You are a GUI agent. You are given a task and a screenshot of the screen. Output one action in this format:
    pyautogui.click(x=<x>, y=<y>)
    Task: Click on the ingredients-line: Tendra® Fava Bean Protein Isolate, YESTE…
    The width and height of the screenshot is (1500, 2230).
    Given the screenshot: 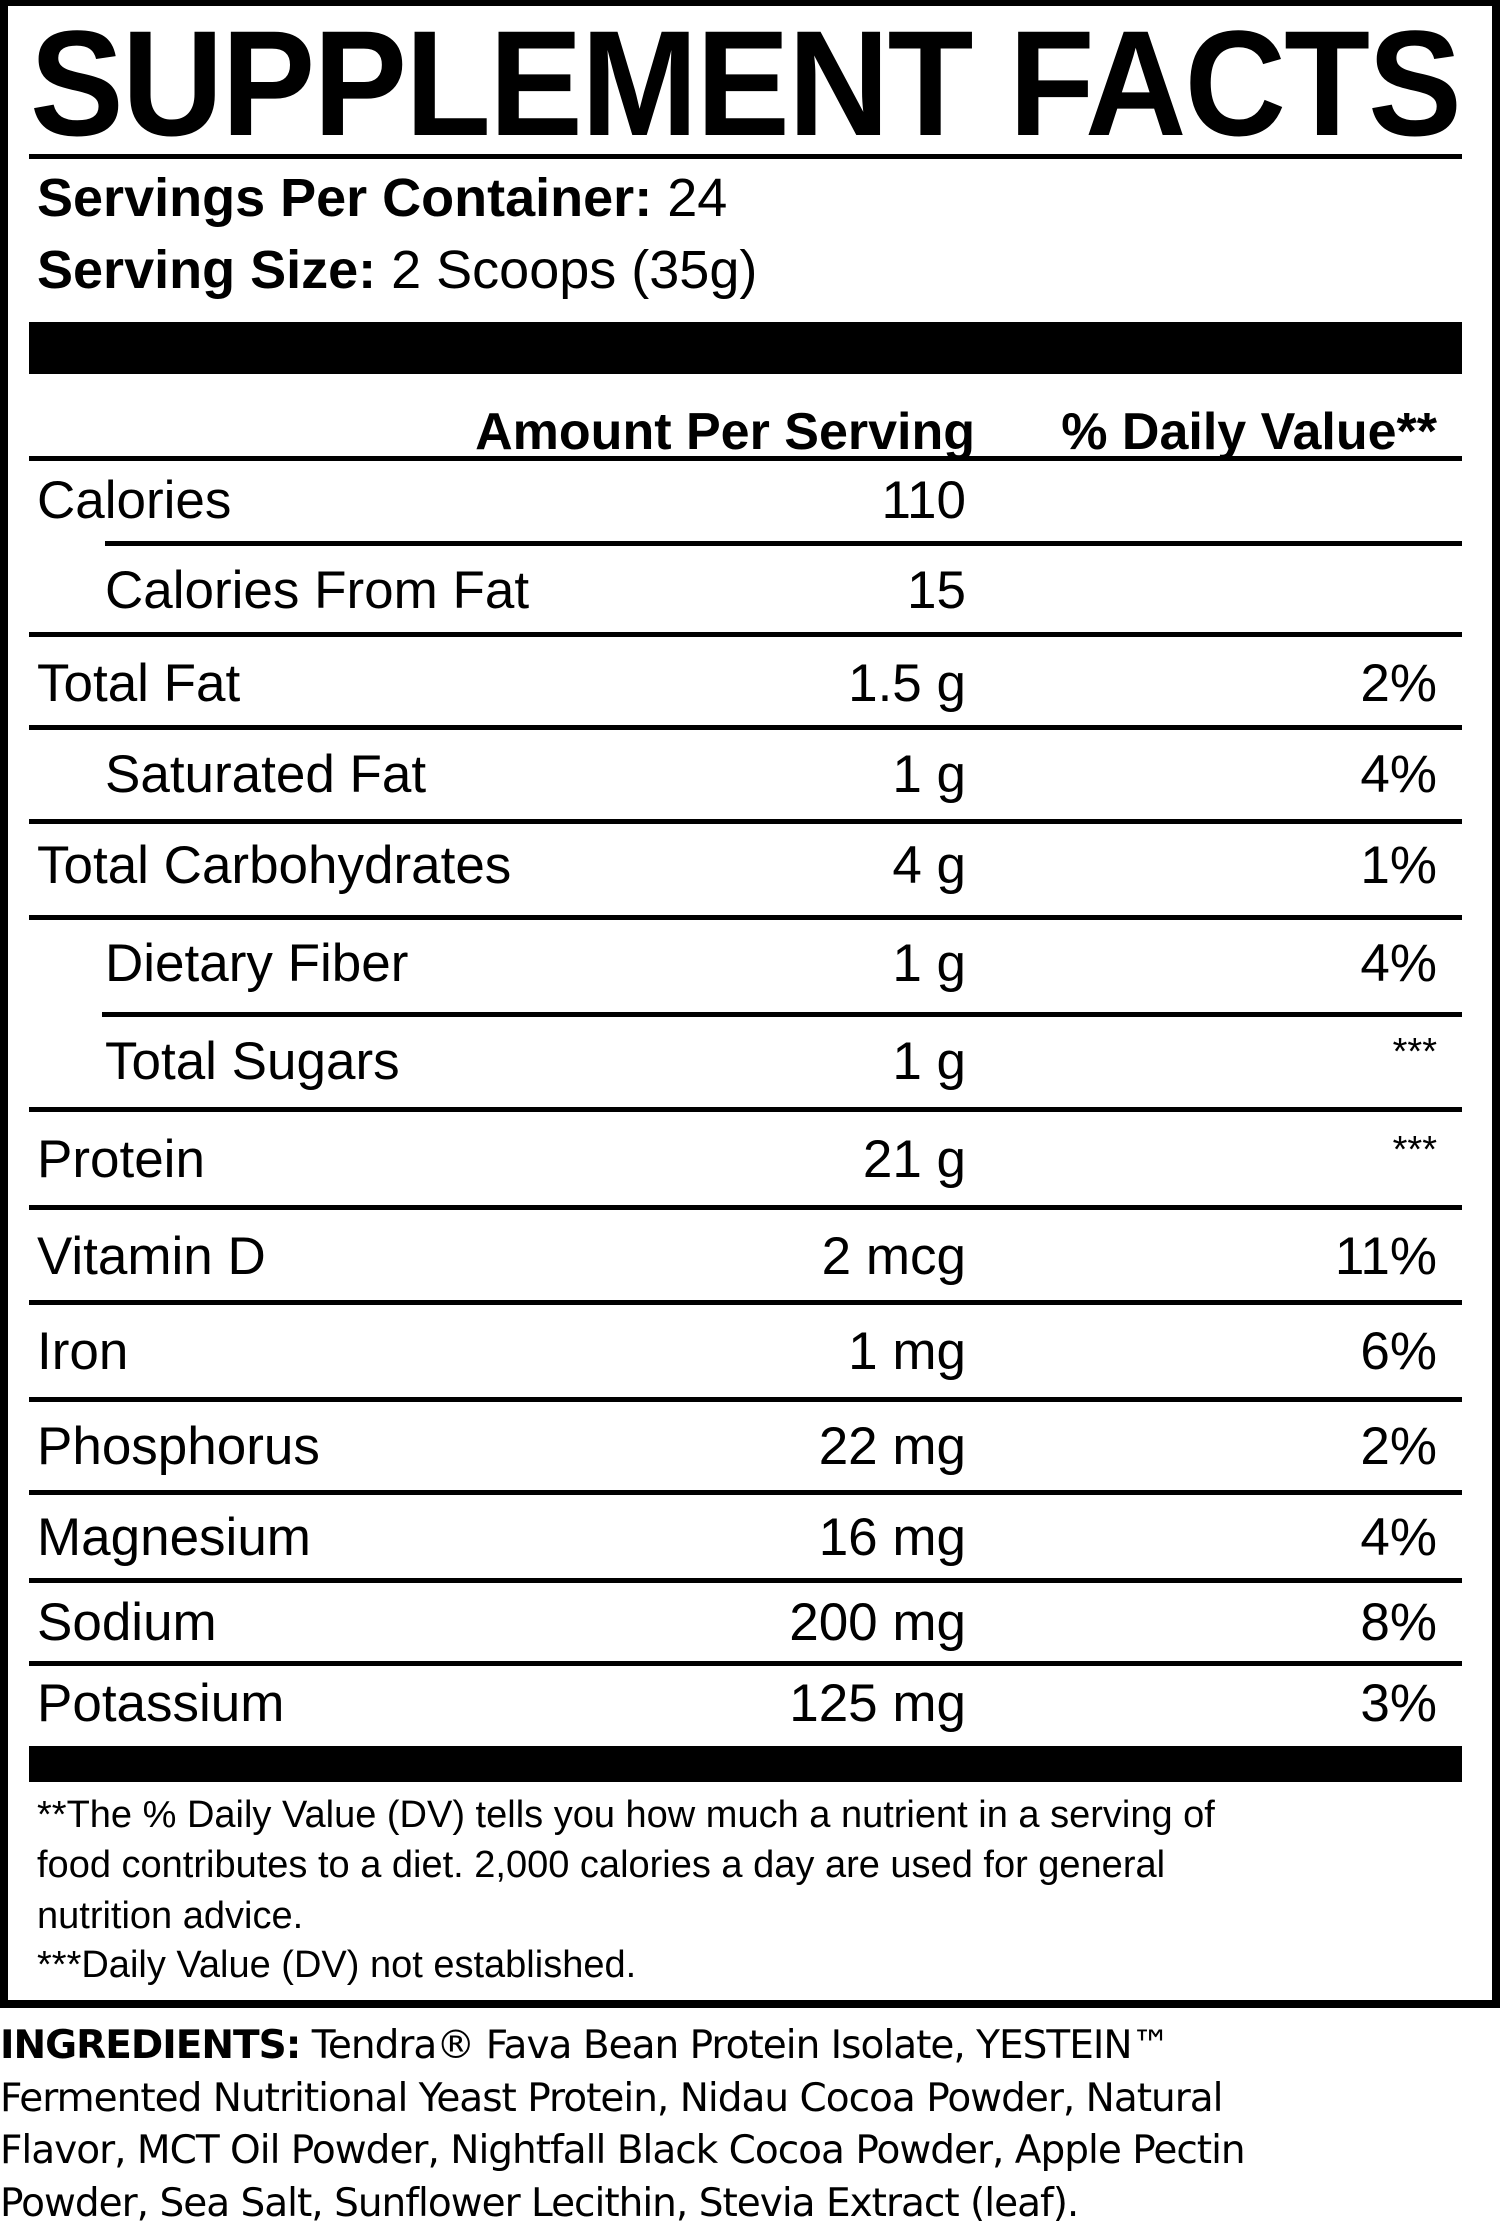 What is the action you would take?
    pyautogui.click(x=735, y=2045)
    